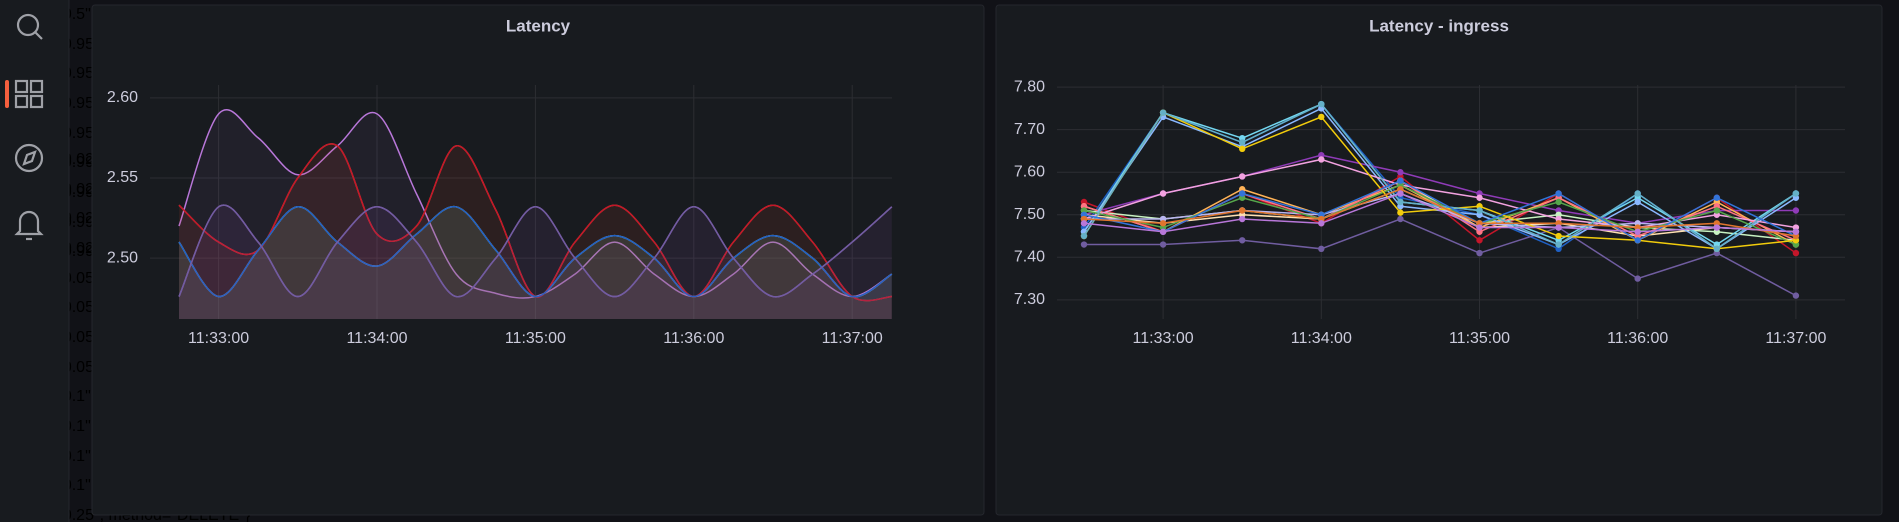  Describe the element at coordinates (122, 257) in the screenshot. I see `y-tick-label: 2.50` at that location.